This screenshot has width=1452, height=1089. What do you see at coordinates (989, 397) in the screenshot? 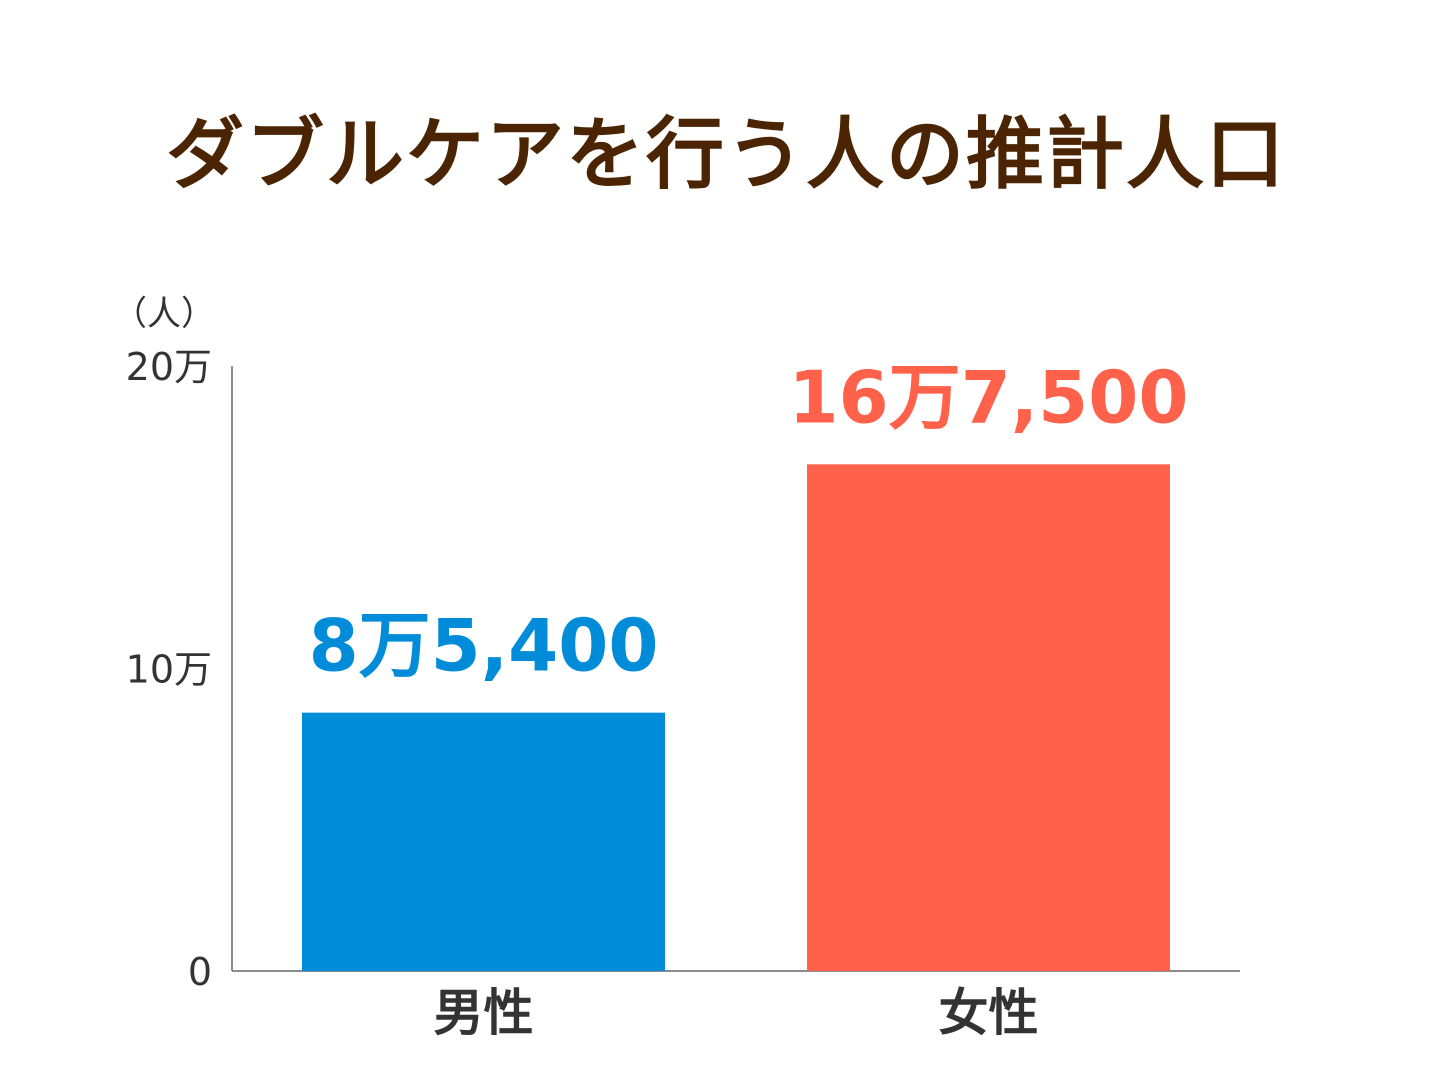
I see `data-label: 16万7,500` at bounding box center [989, 397].